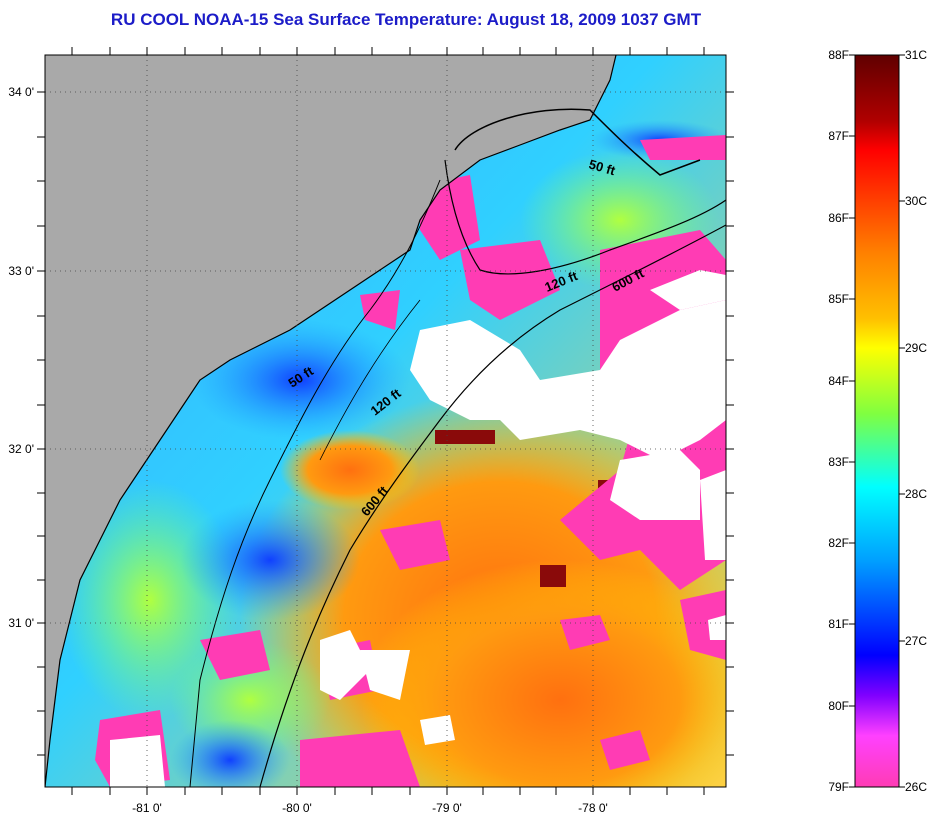  Describe the element at coordinates (21, 357) in the screenshot. I see `latitude-tick-labels: 34 0' 33 0' 32 0' 31 0'` at that location.